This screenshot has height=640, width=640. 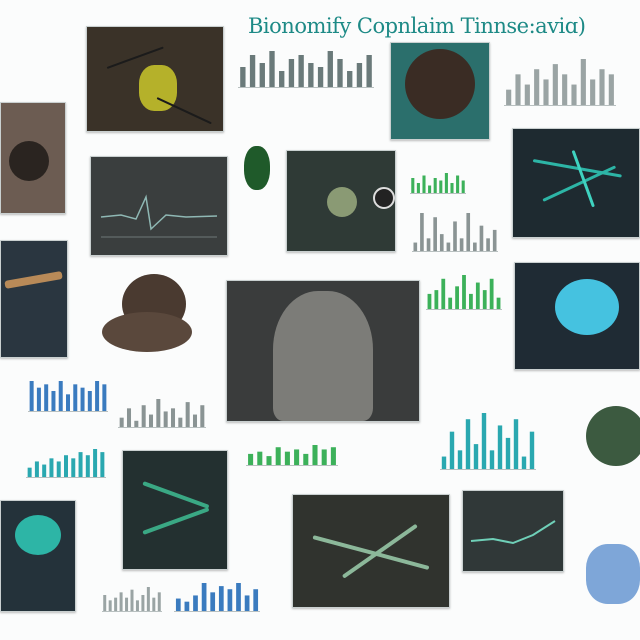 I want to click on star-cell-image, so click(x=341, y=201).